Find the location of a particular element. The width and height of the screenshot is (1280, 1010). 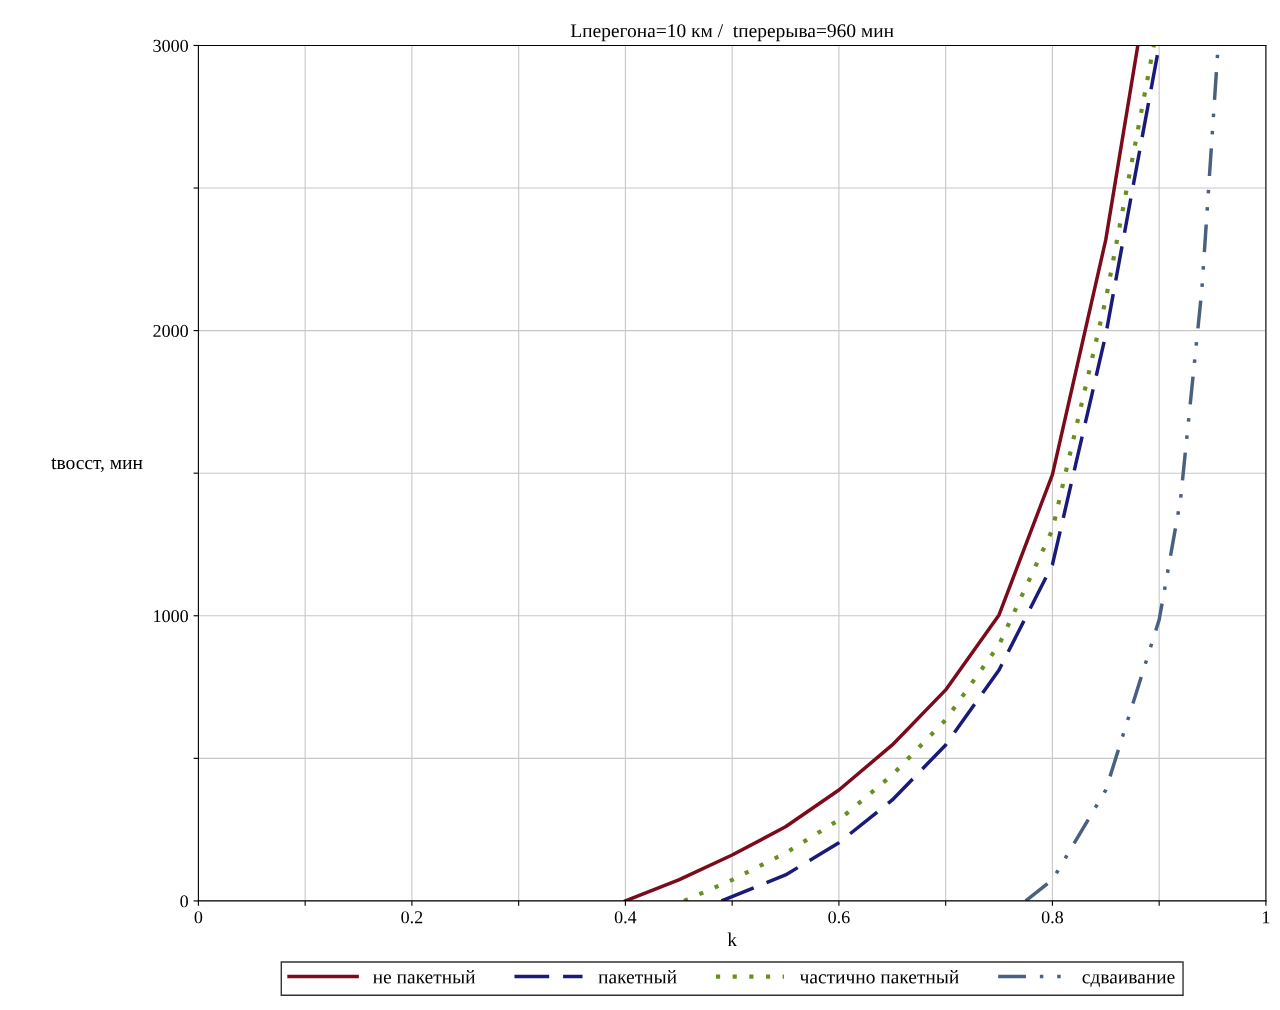

x-tick-label: 1 is located at coordinates (1266, 917).